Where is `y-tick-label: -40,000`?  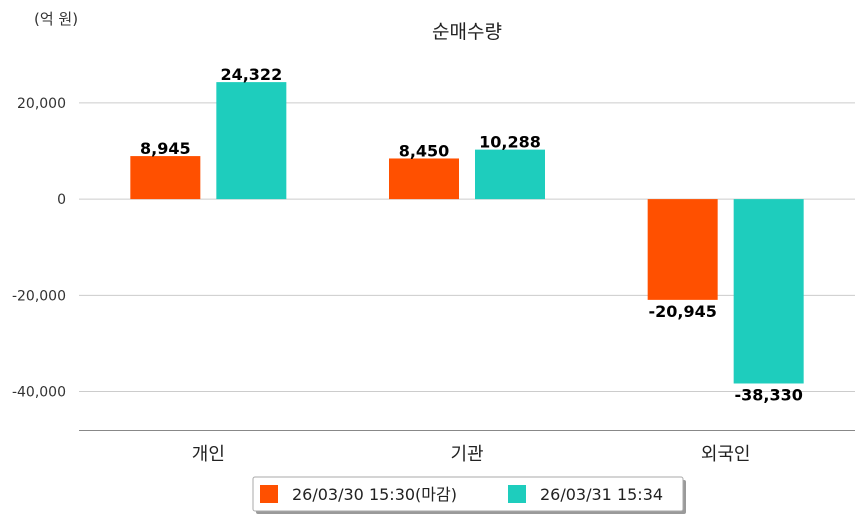
y-tick-label: -40,000 is located at coordinates (39, 393).